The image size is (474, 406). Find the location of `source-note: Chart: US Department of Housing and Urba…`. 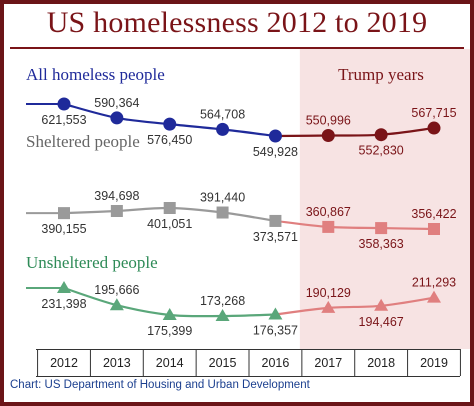

source-note: Chart: US Department of Housing and Urba… is located at coordinates (160, 385).